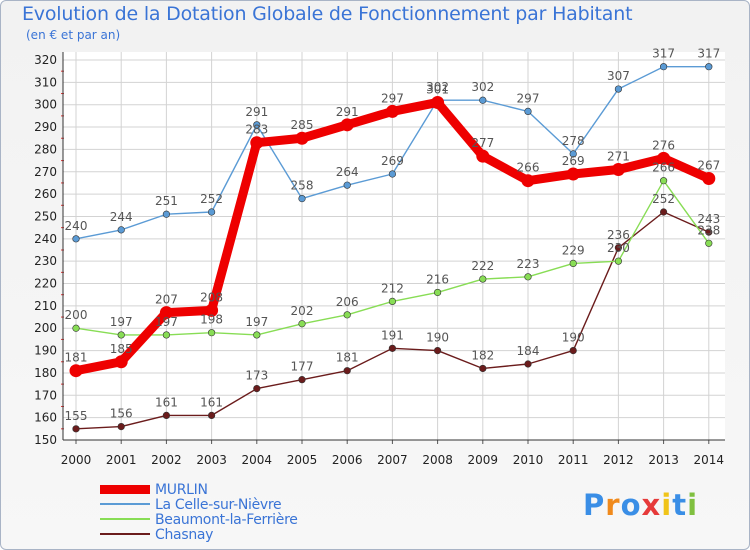 The image size is (750, 550). What do you see at coordinates (437, 279) in the screenshot?
I see `data-label: 216` at bounding box center [437, 279].